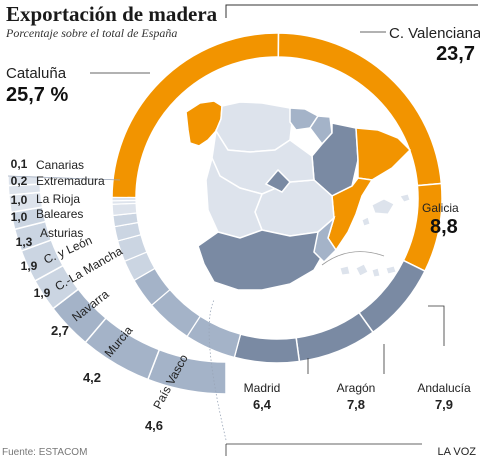 This screenshot has width=480, height=458. What do you see at coordinates (456, 452) in the screenshot?
I see `brand-logo: LA VOZ` at bounding box center [456, 452].